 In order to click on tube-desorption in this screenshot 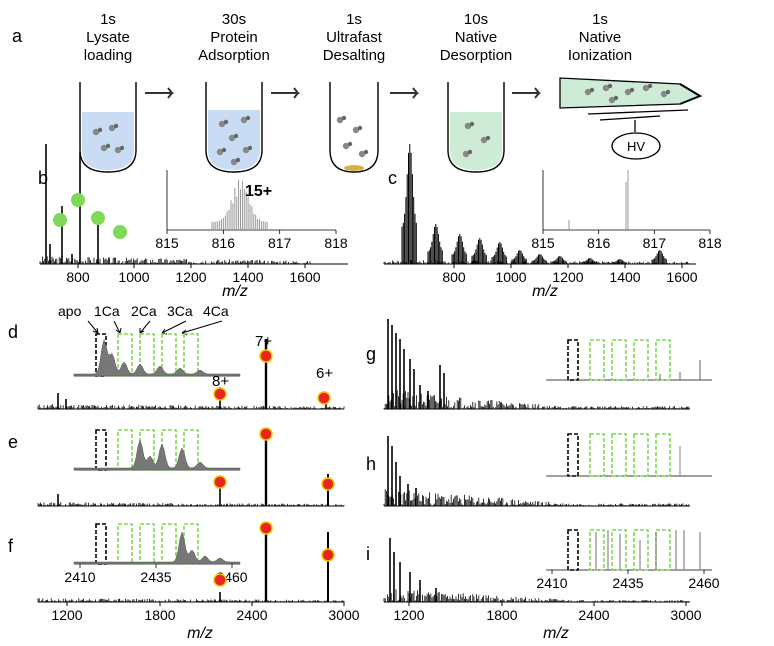, I will do `click(476, 127)`.